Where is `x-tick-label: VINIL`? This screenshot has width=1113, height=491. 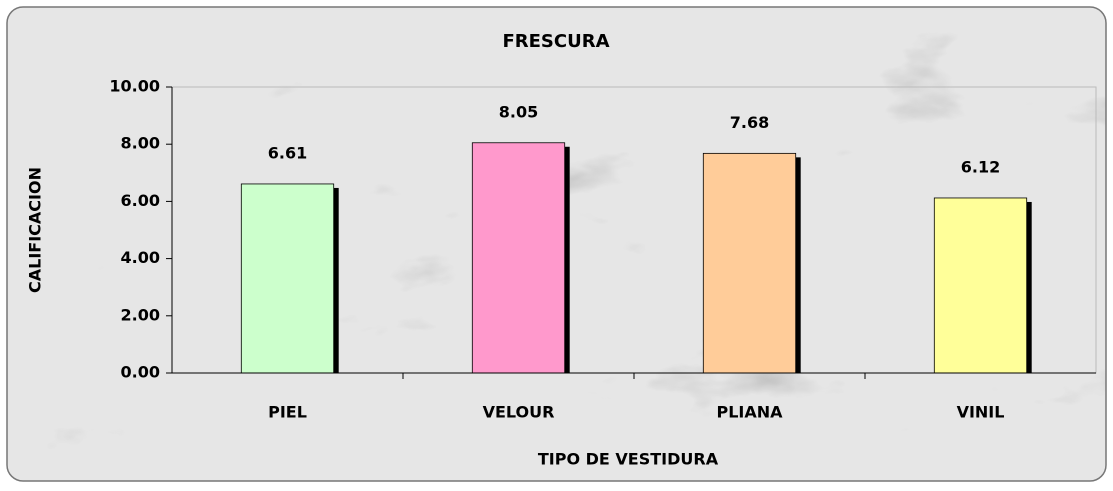 x-tick-label: VINIL is located at coordinates (981, 412).